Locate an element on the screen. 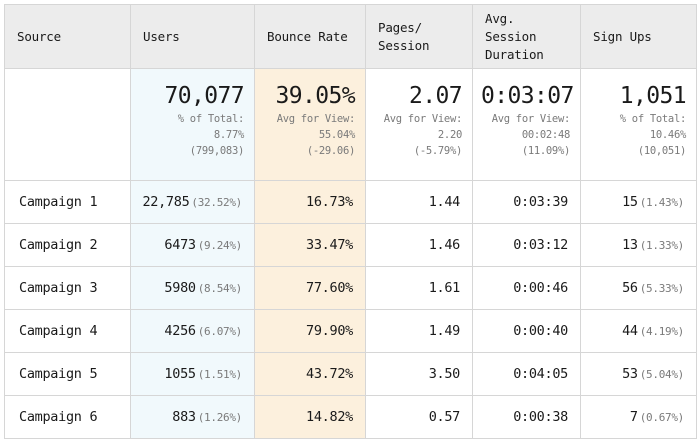 The image size is (700, 442). summary-bounce-value: 39.05% is located at coordinates (315, 96).